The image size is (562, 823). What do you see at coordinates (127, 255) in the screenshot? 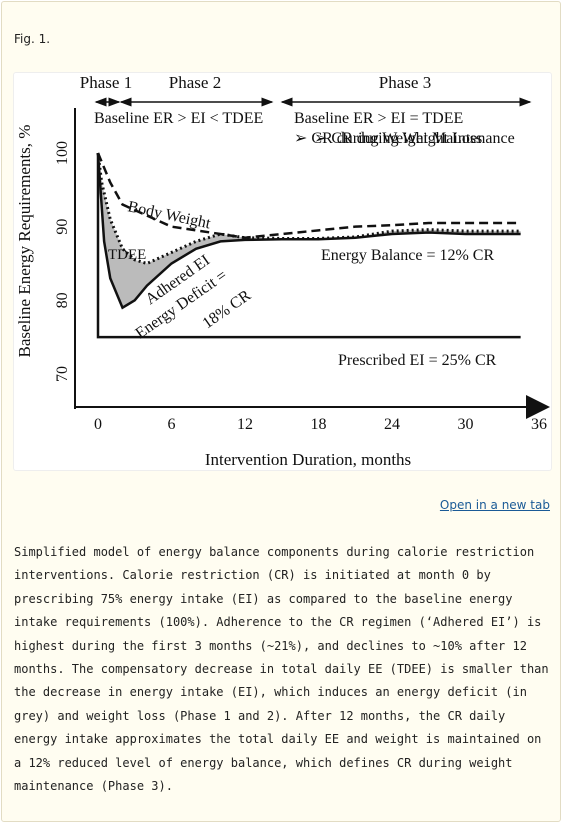
I see `series-label: TDEE` at bounding box center [127, 255].